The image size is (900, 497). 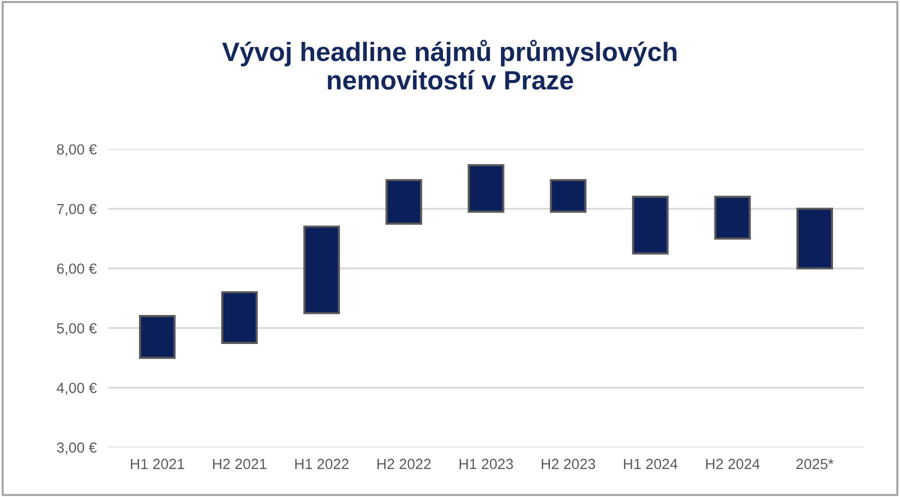 I want to click on x-tick-label: H2 2022, so click(x=404, y=464).